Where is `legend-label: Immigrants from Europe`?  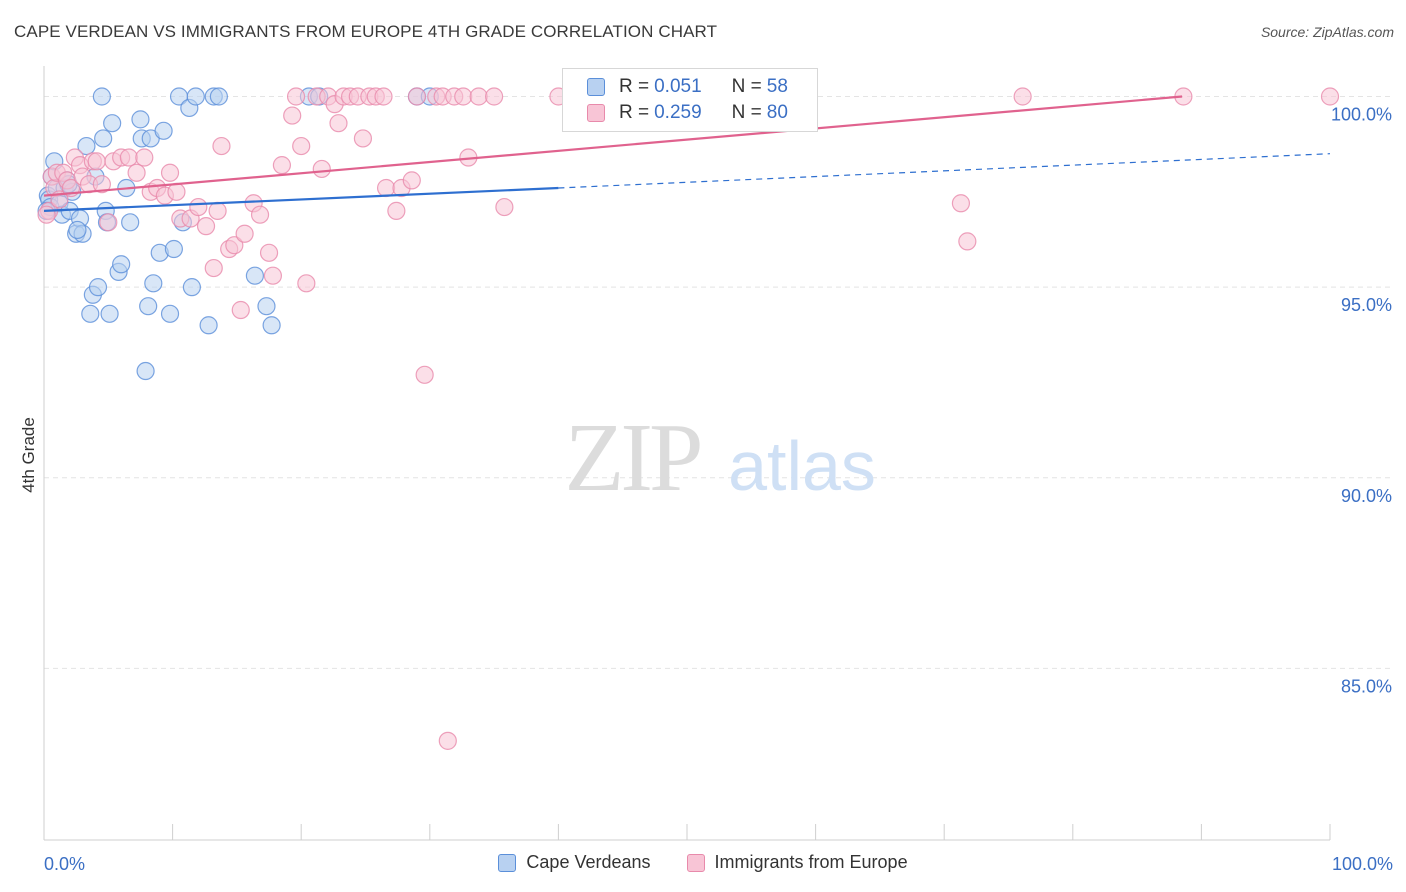
legend-label: Immigrants from Europe is located at coordinates (811, 862).